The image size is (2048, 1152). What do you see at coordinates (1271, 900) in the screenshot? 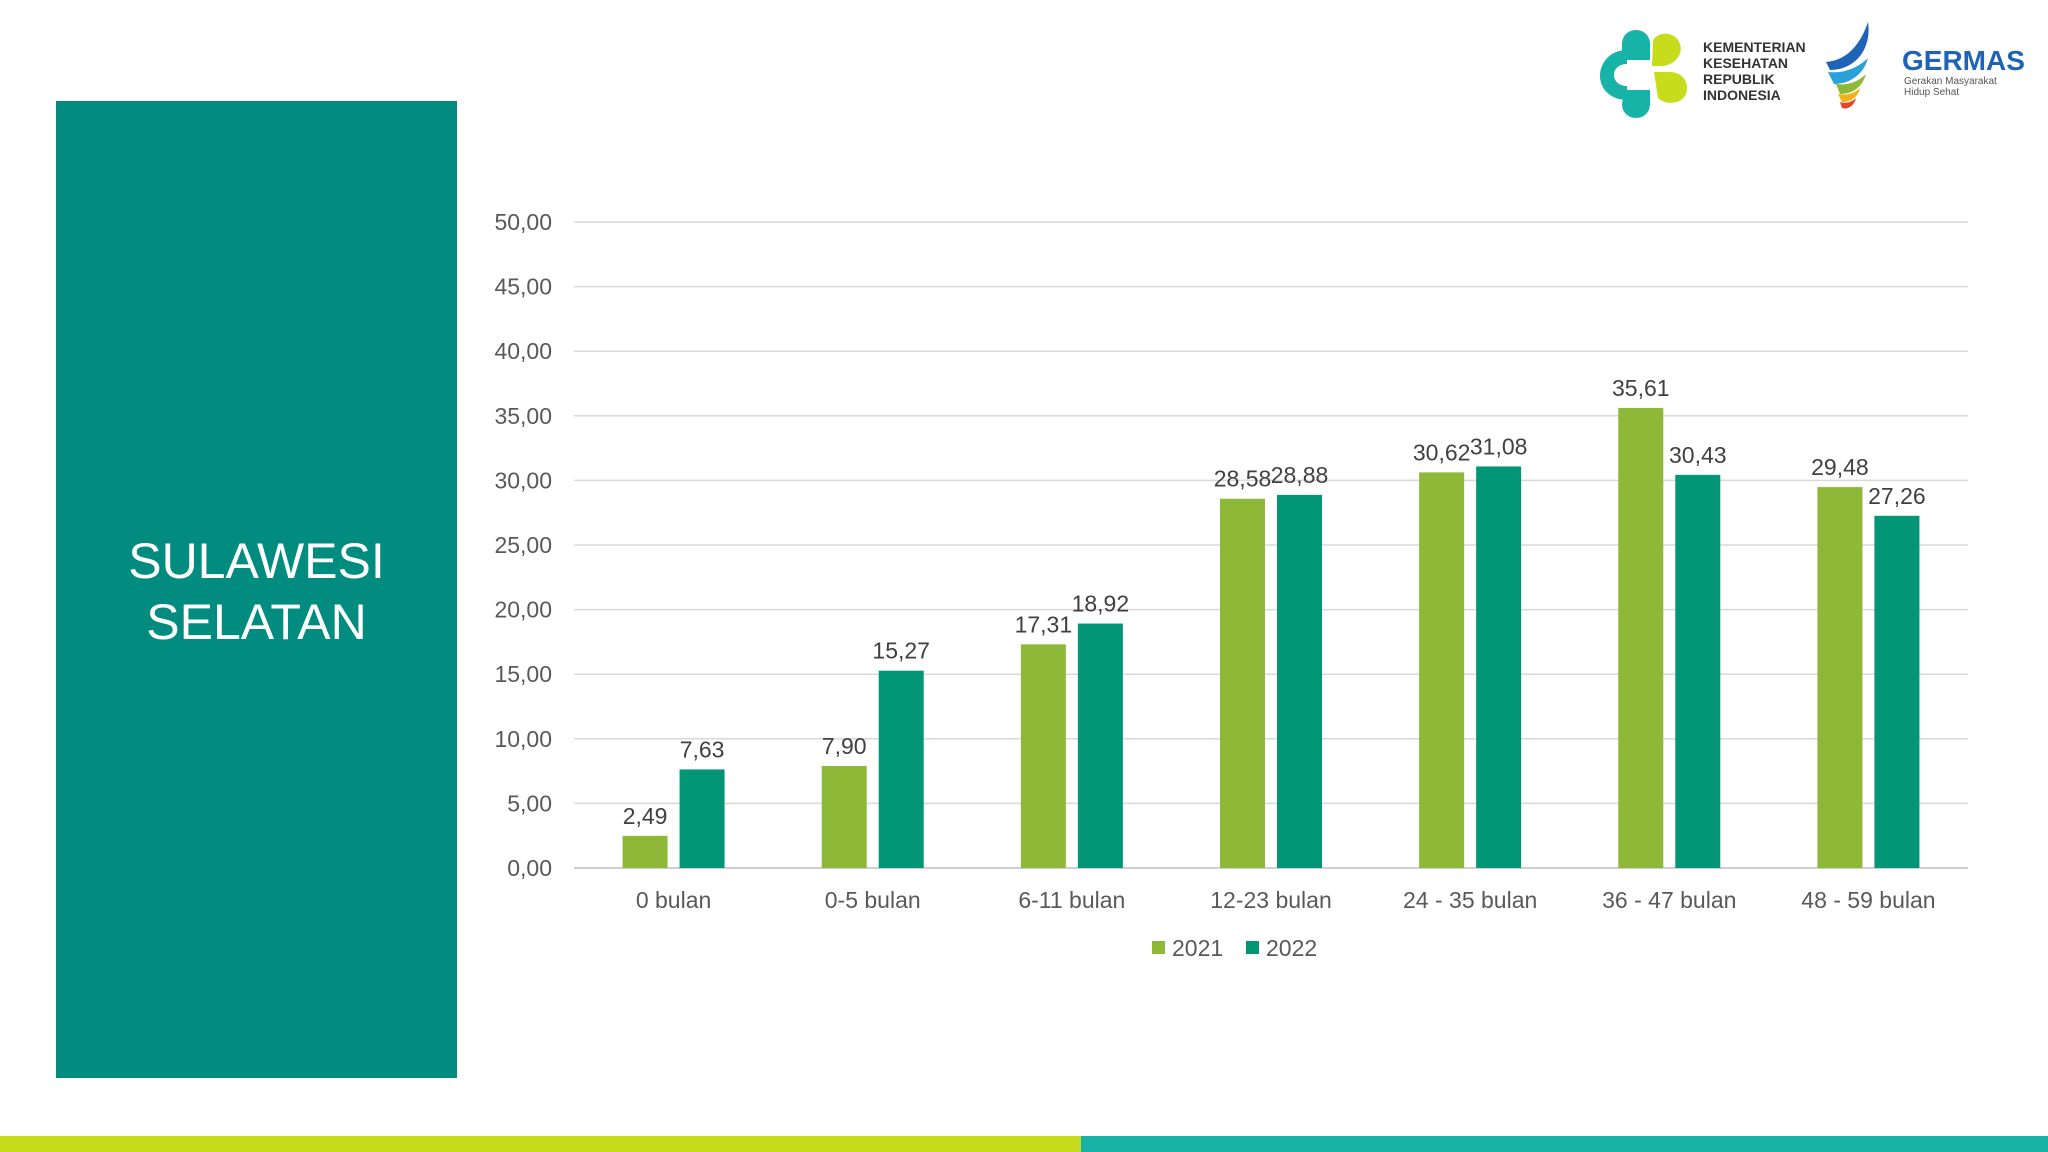
I see `x-tick-label: 12-23 bulan` at bounding box center [1271, 900].